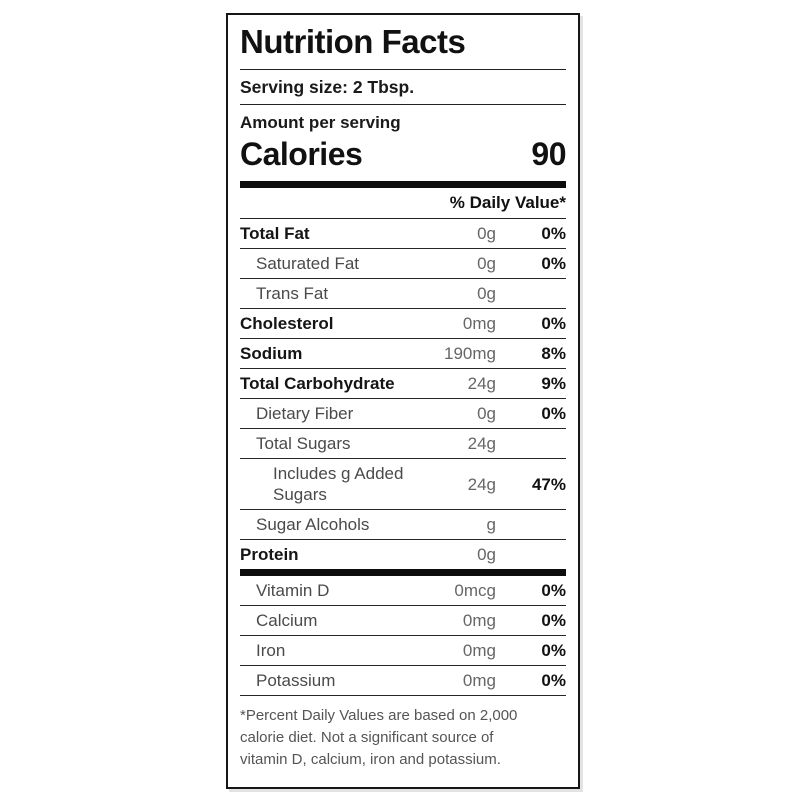 The image size is (800, 800). Describe the element at coordinates (403, 203) in the screenshot. I see `daily-value-header: % Daily Value*` at that location.